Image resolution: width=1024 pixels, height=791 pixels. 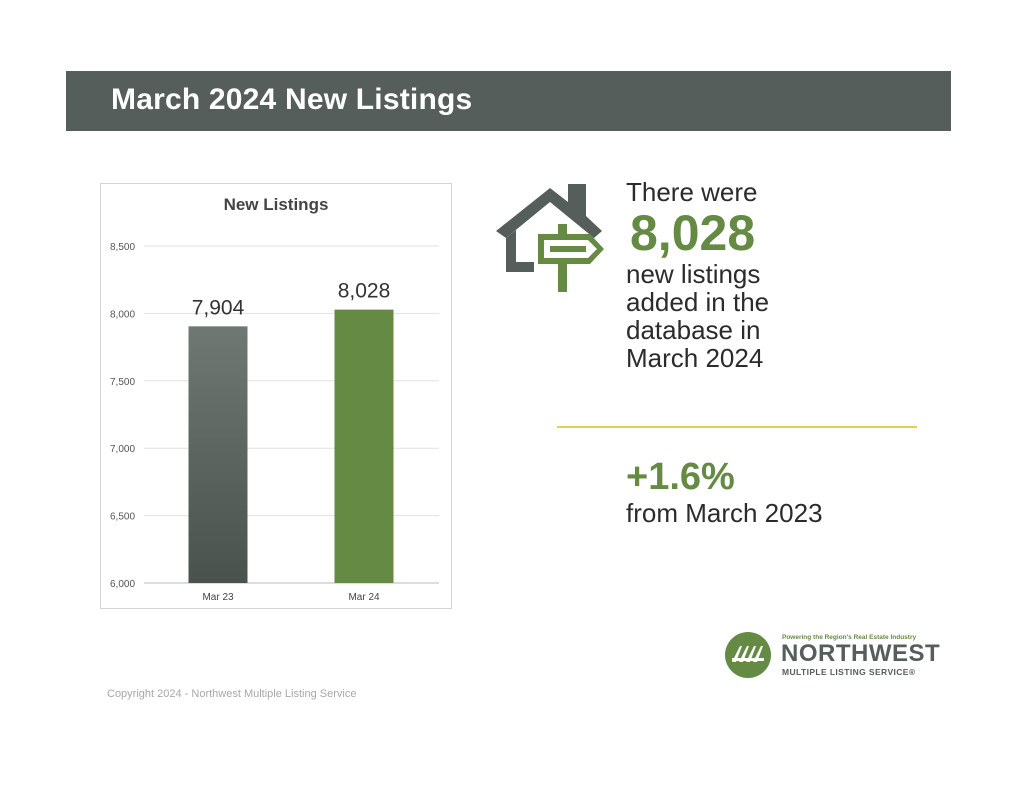 I want to click on logo-name: NORTHWEST, so click(x=861, y=653).